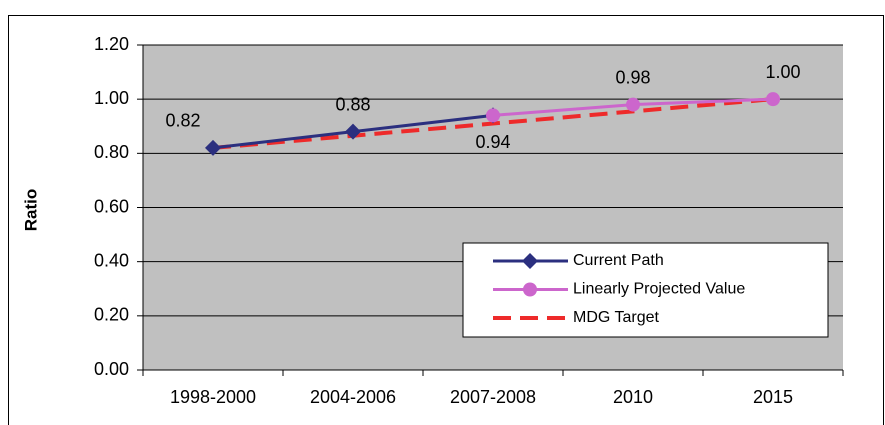 The image size is (885, 425). I want to click on y-tick-label: 1.00, so click(111, 98).